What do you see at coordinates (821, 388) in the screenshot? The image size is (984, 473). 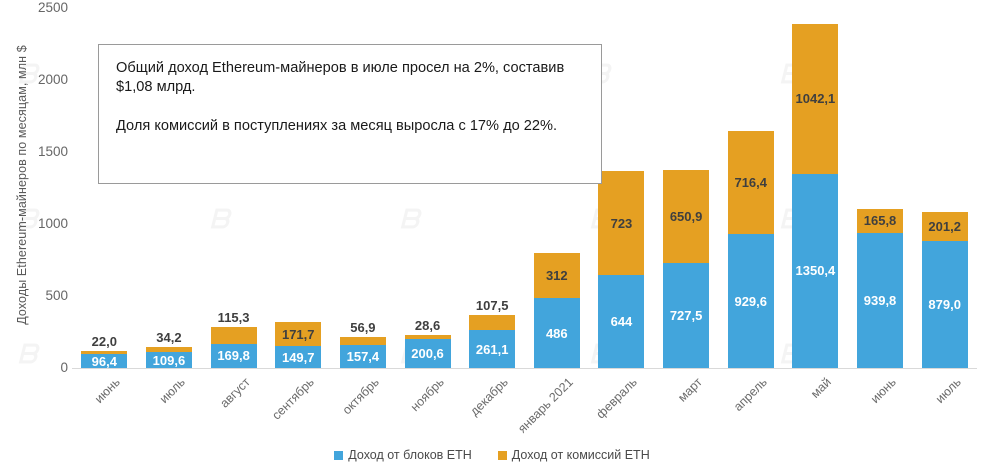 I see `x-axis-tick-label-text: май` at bounding box center [821, 388].